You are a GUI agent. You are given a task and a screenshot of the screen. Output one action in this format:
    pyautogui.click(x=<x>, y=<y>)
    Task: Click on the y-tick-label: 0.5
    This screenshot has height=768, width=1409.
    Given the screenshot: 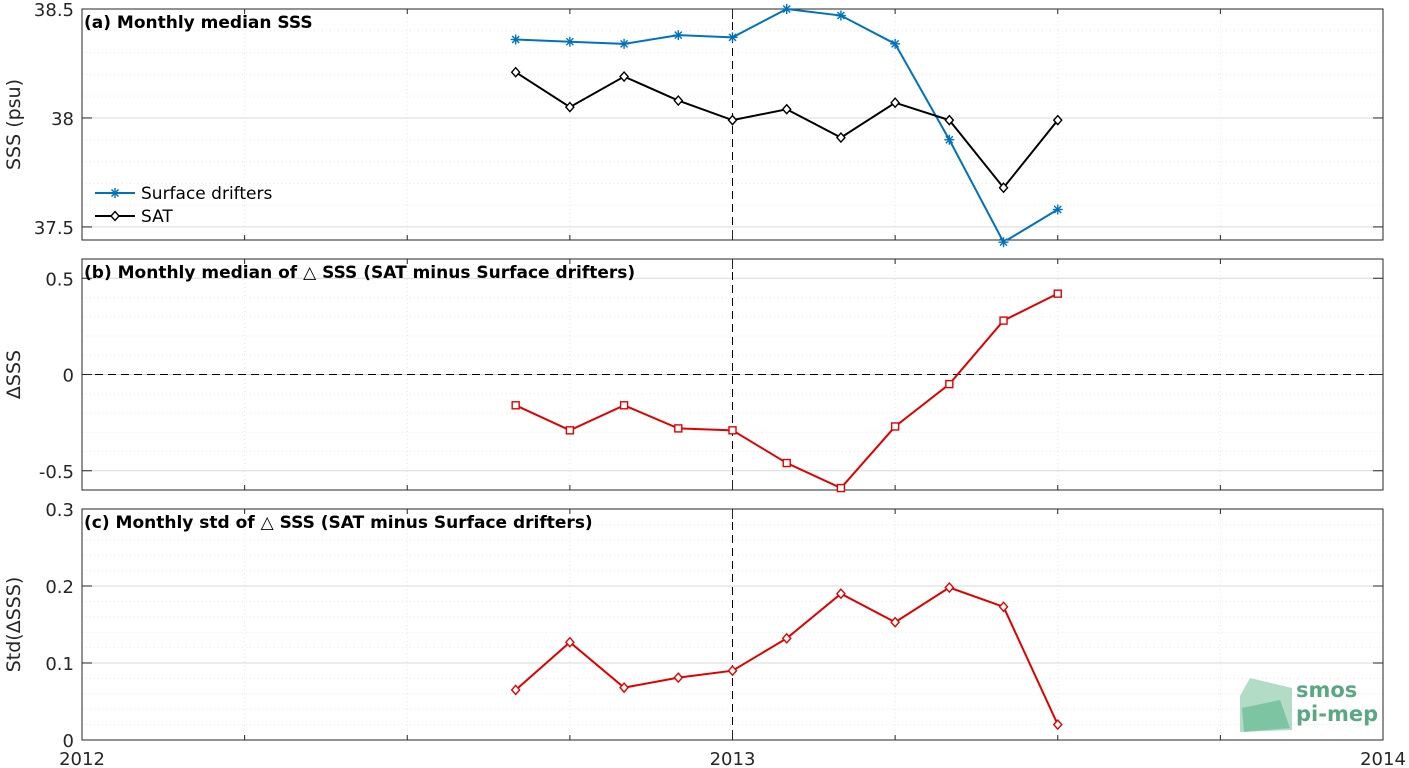 What is the action you would take?
    pyautogui.click(x=59, y=279)
    